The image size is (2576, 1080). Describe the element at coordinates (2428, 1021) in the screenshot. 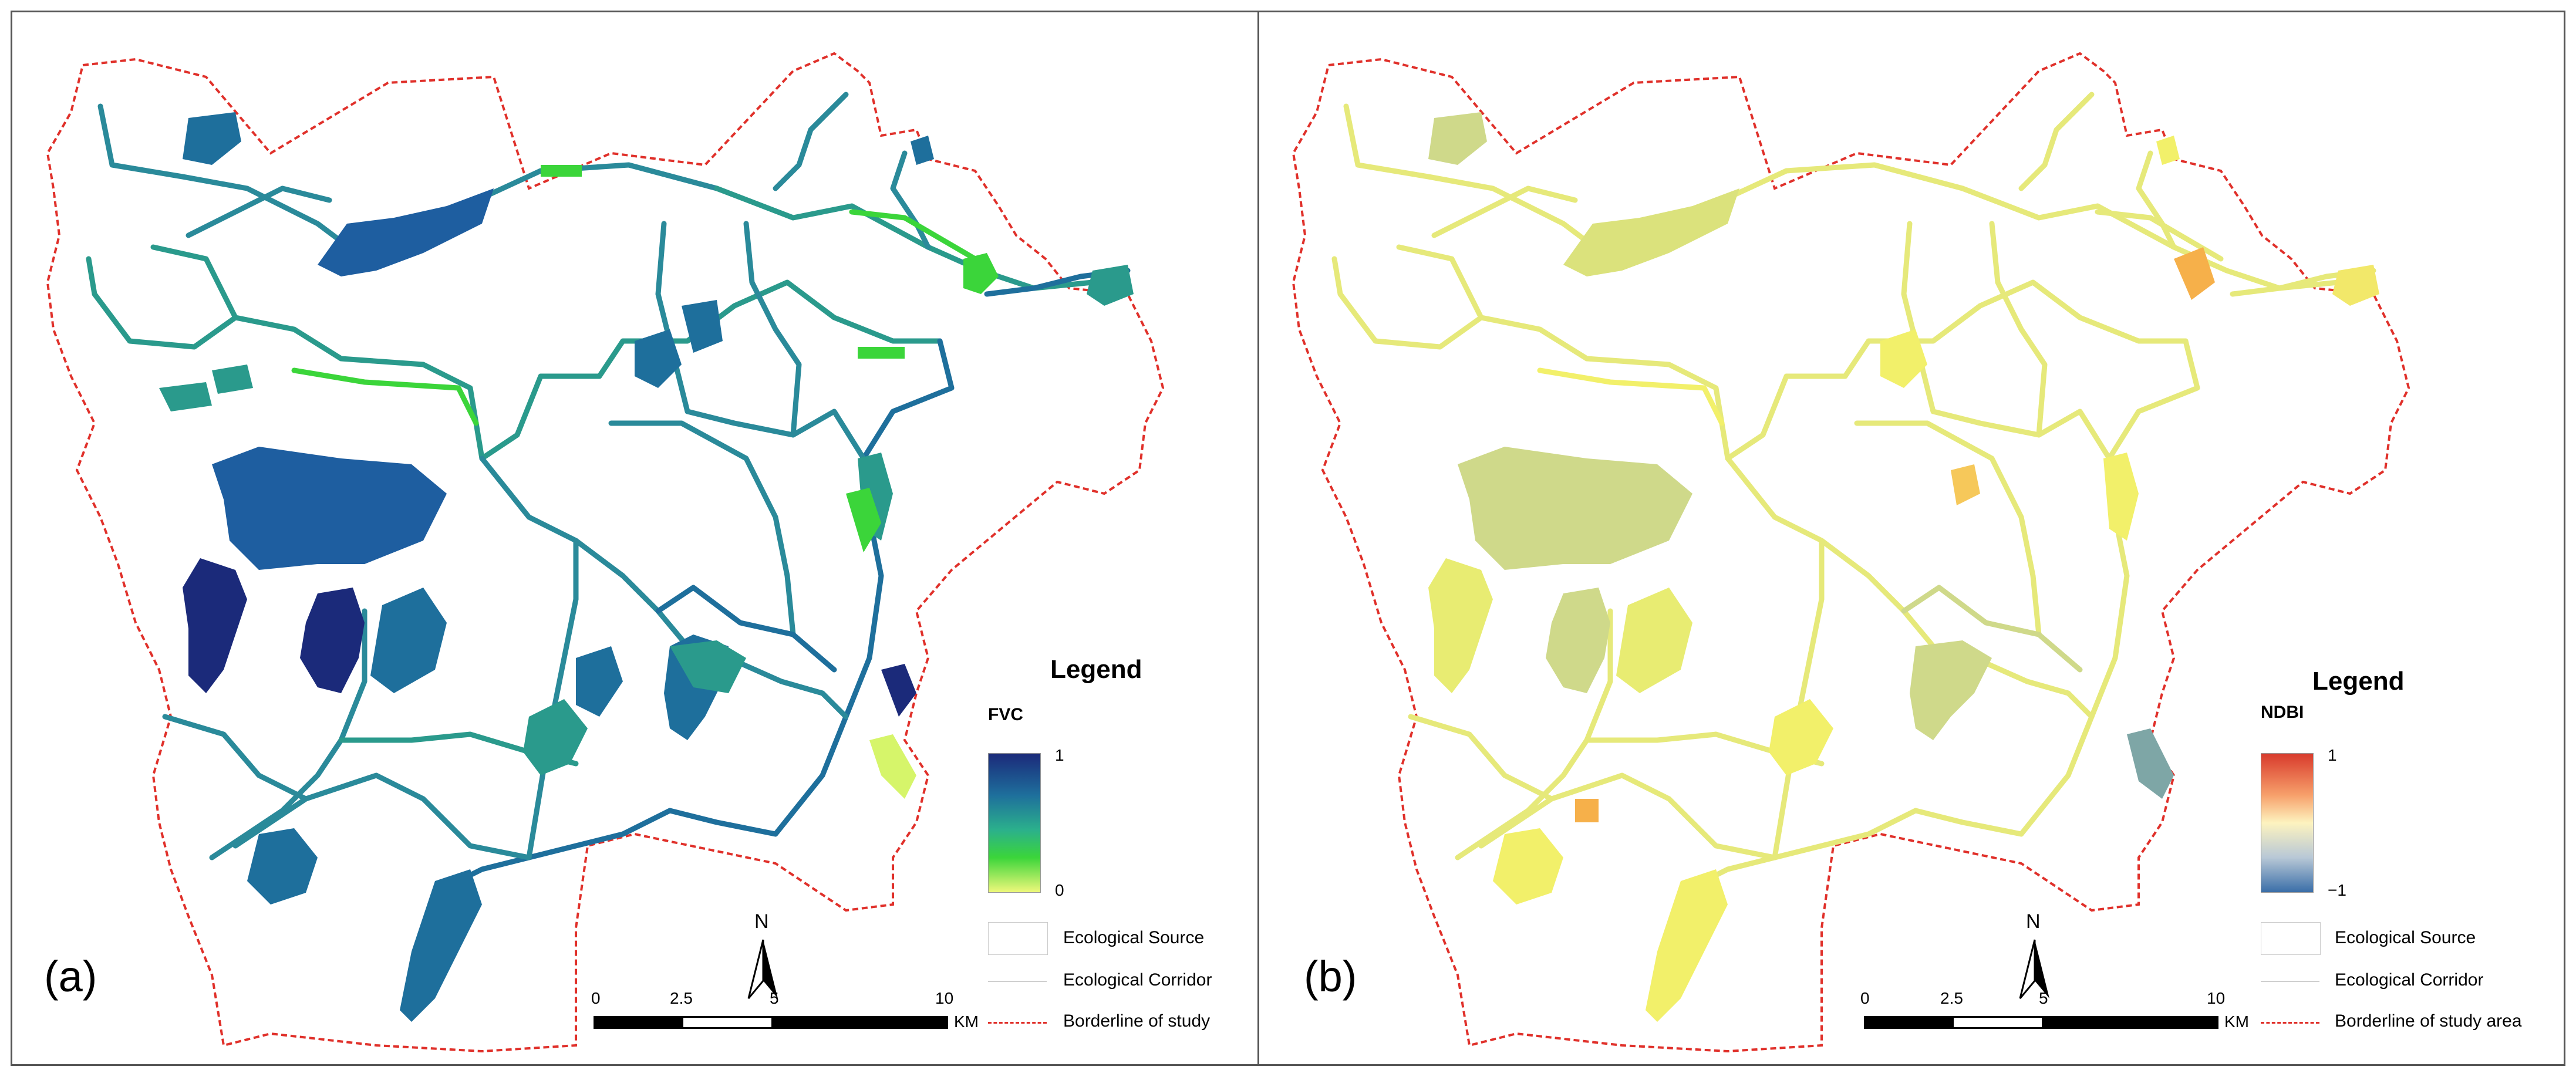

I see `legend-boundary-label: Borderline of study area` at that location.